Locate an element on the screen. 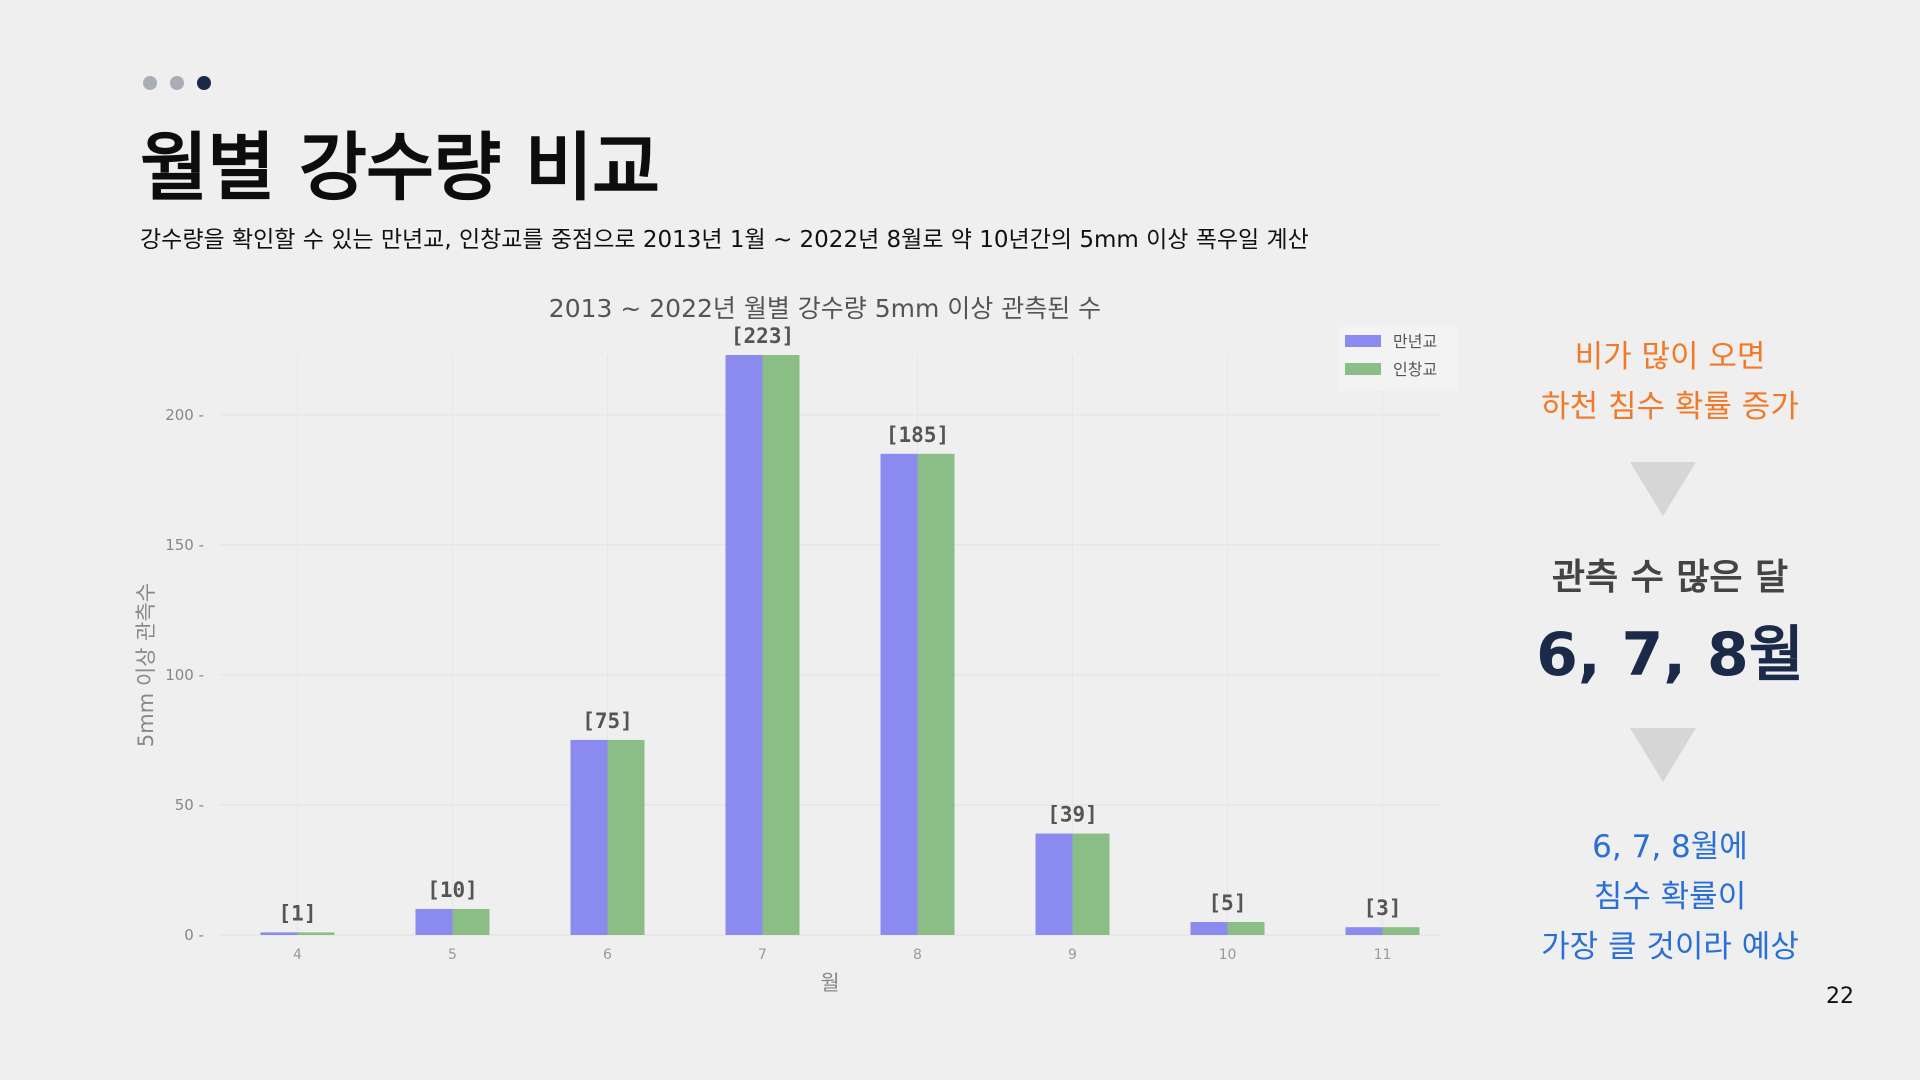  data-label: [185] is located at coordinates (917, 435).